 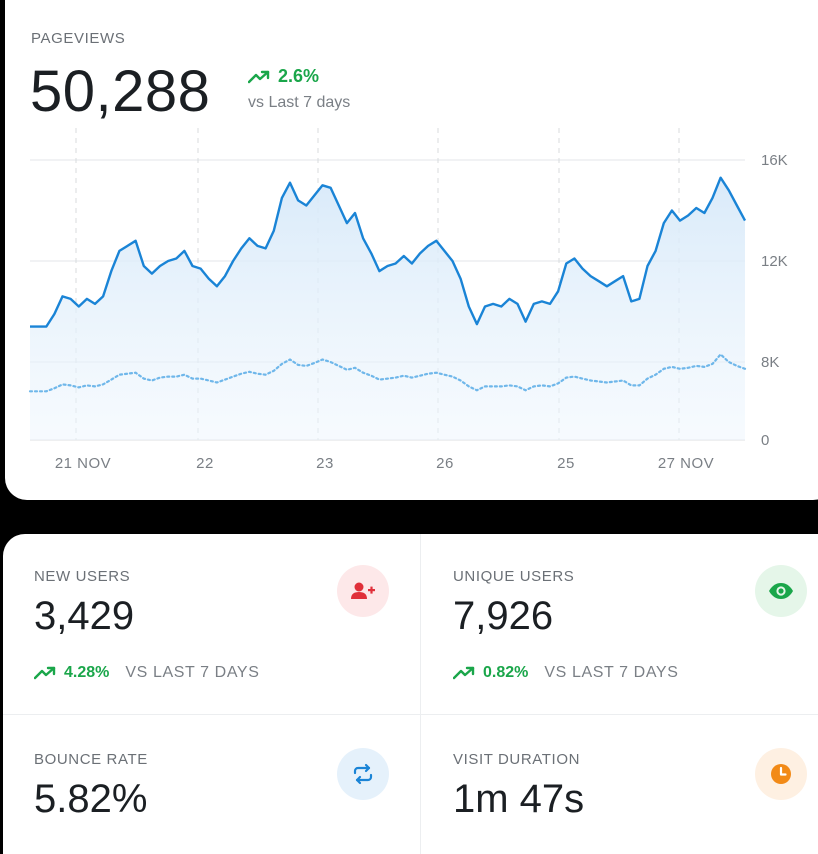 I want to click on bounce-rate-label: BOUNCE RATE, so click(x=91, y=759).